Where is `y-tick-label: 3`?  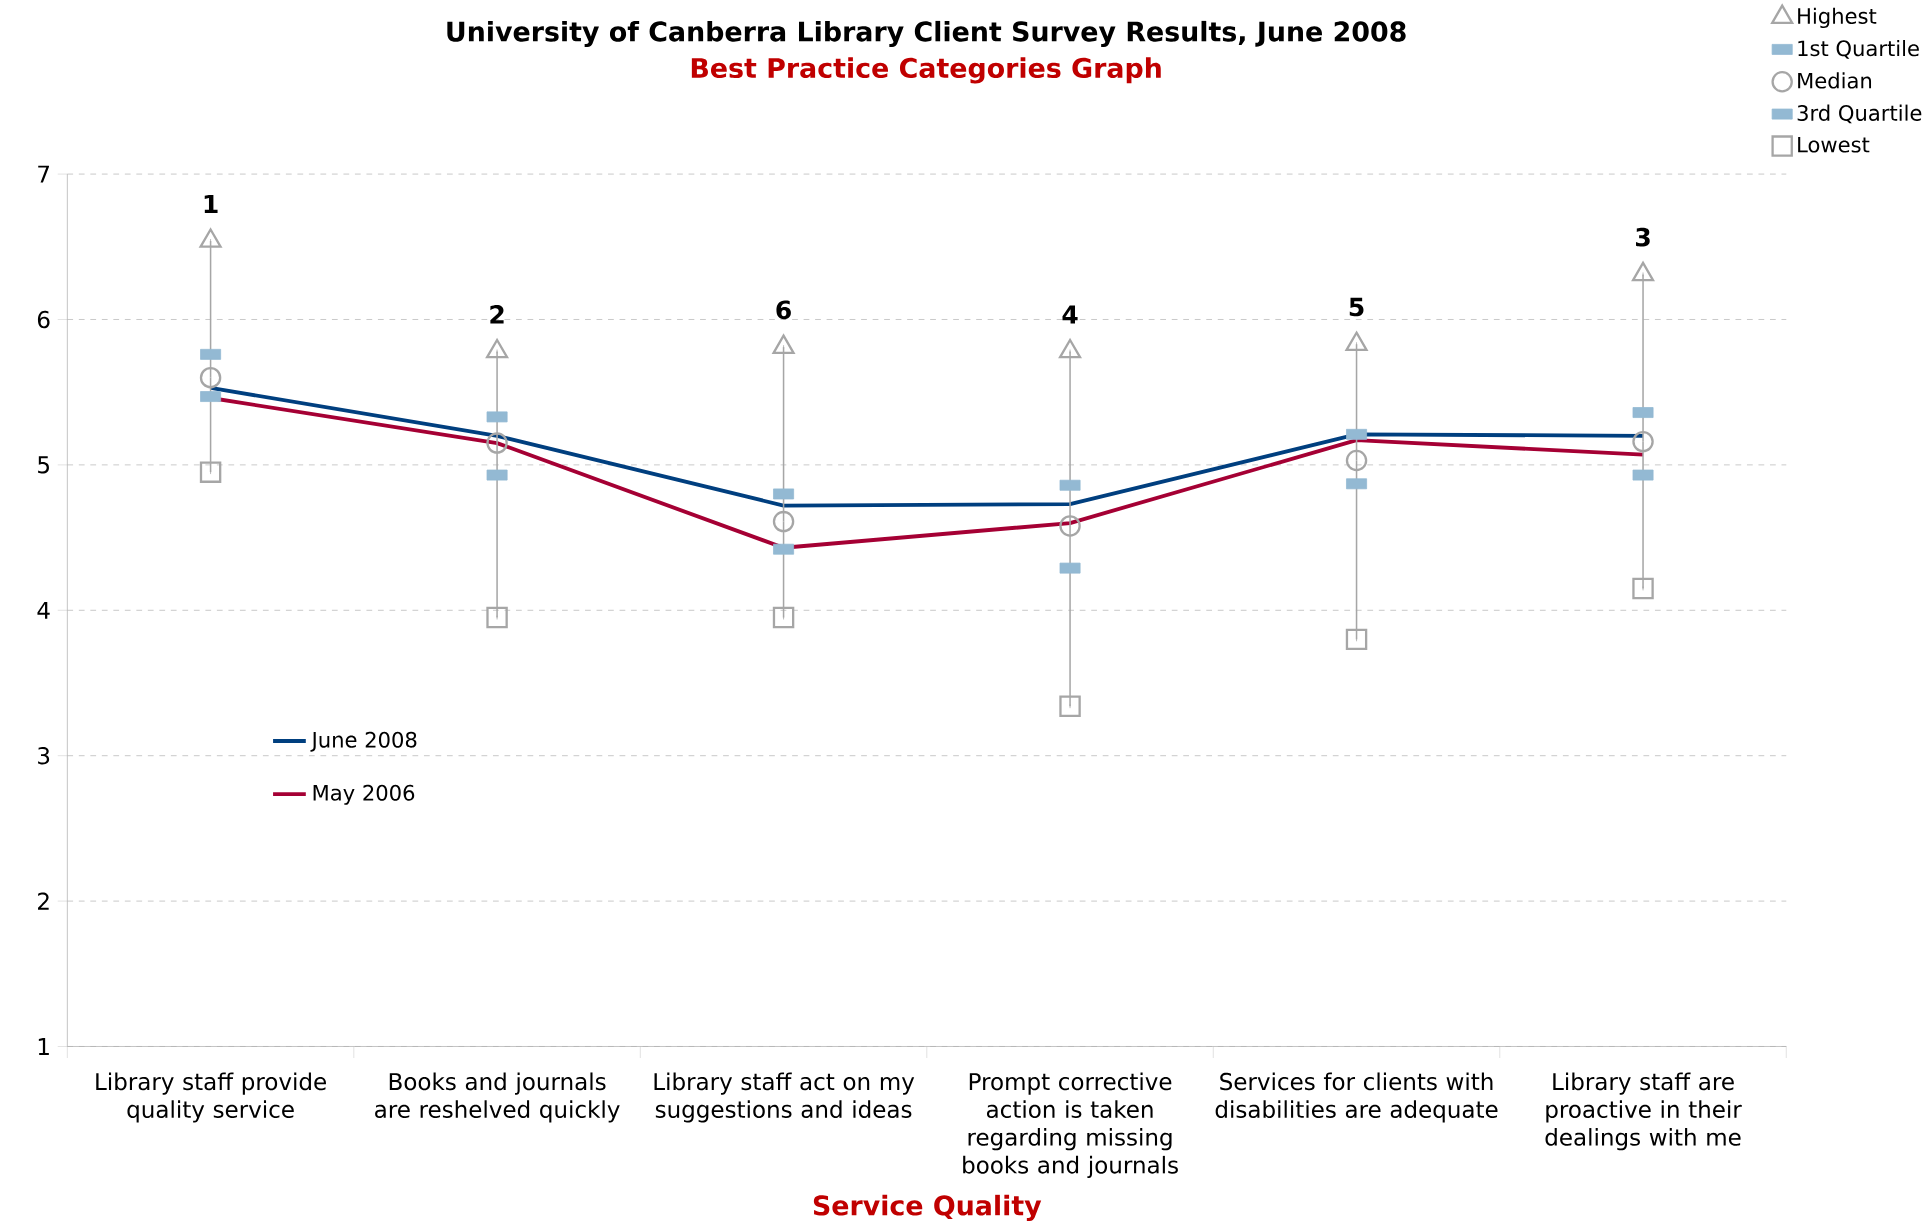 y-tick-label: 3 is located at coordinates (44, 755).